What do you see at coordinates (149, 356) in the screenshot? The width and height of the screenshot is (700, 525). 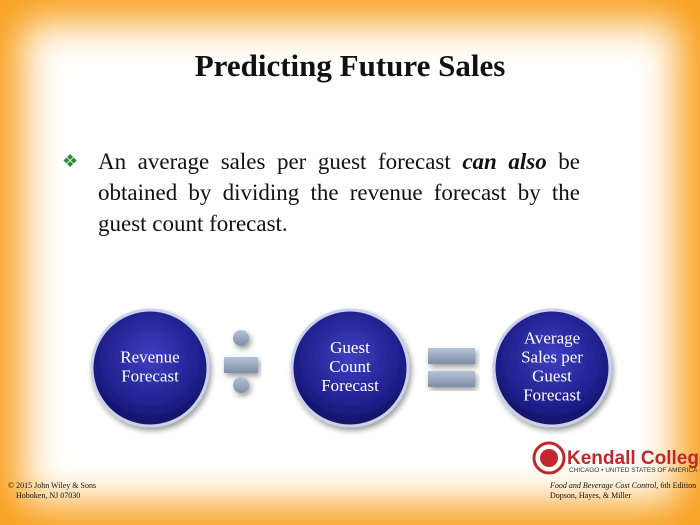 I see `circle-label: Revenue` at bounding box center [149, 356].